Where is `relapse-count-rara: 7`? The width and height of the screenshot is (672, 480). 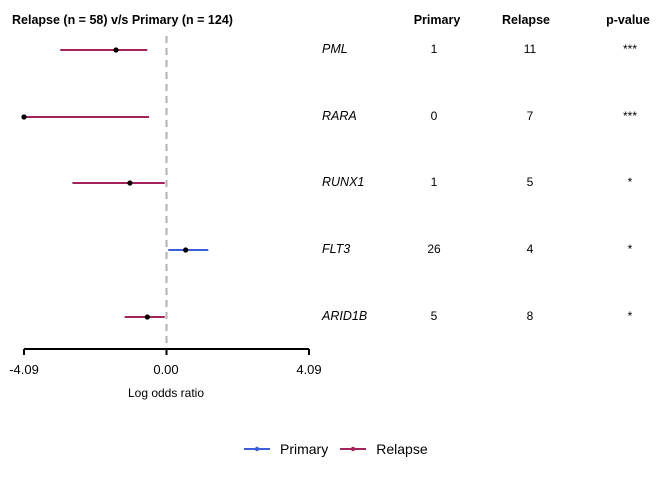
relapse-count-rara: 7 is located at coordinates (530, 116).